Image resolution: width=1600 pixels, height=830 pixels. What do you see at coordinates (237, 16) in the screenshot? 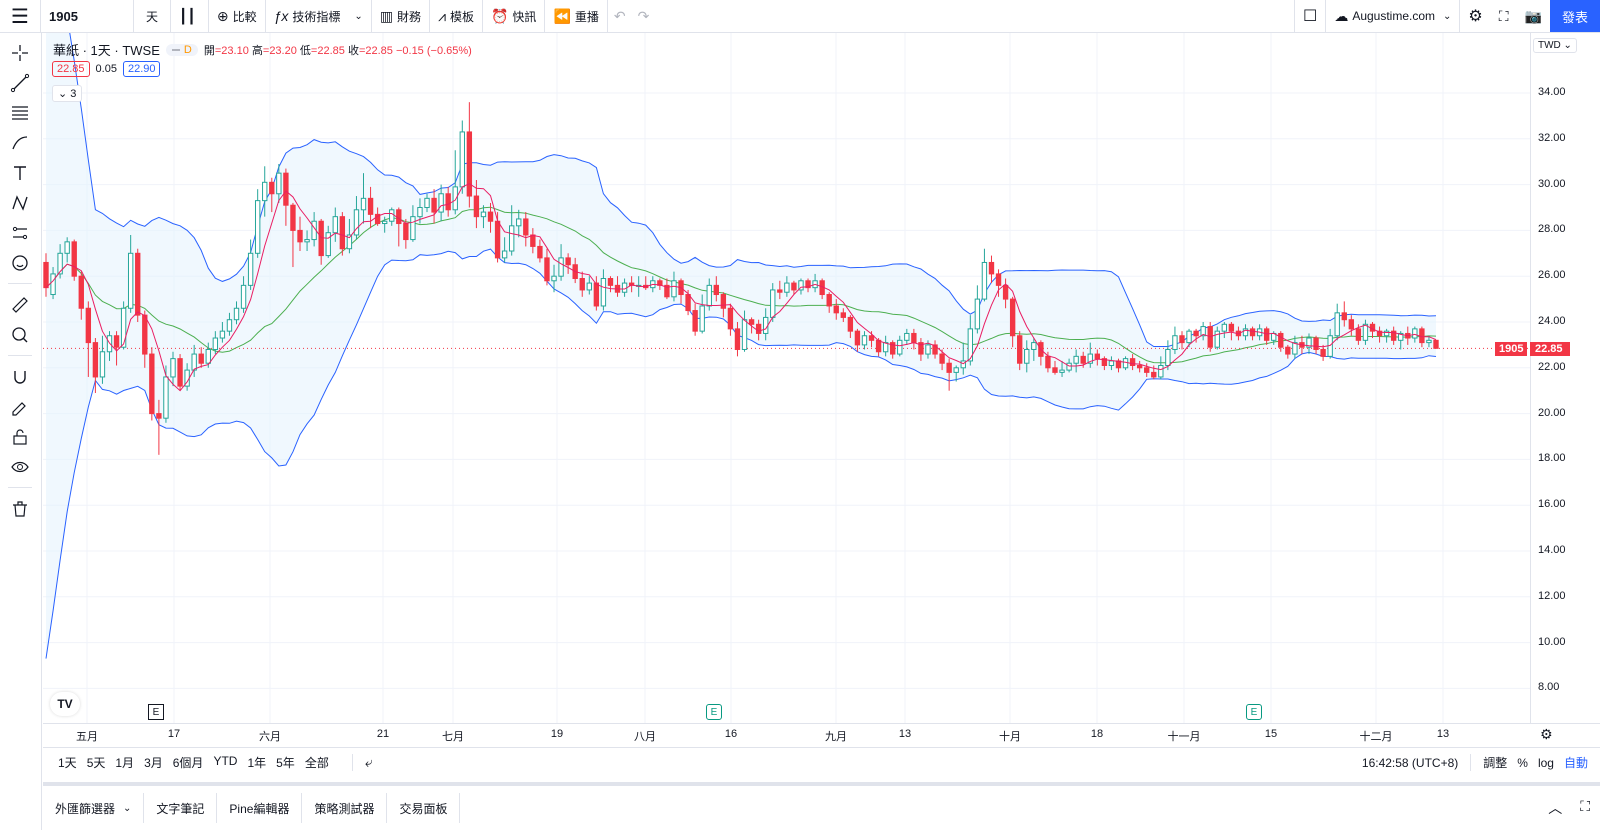
I see `compare-button: ⊕ 比較` at bounding box center [237, 16].